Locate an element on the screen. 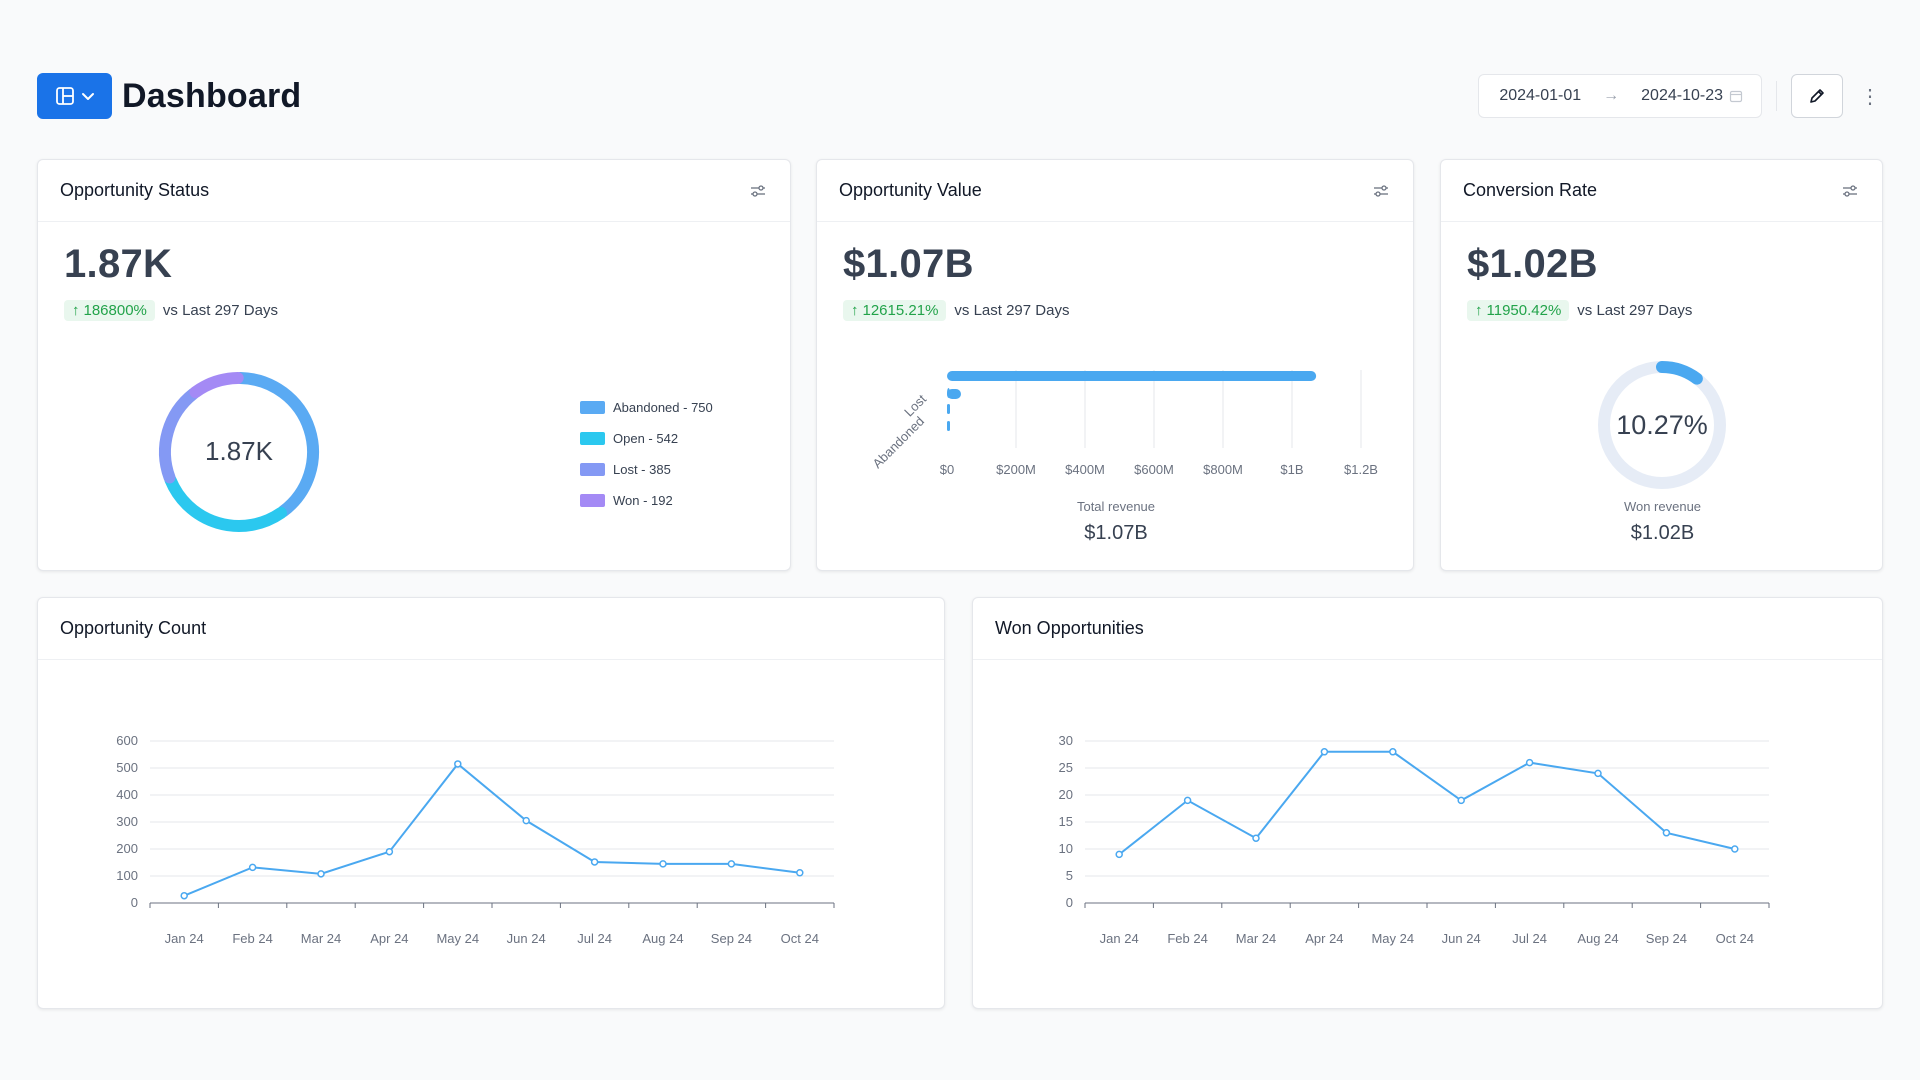  x-tick-label: Oct 24 is located at coordinates (800, 938).